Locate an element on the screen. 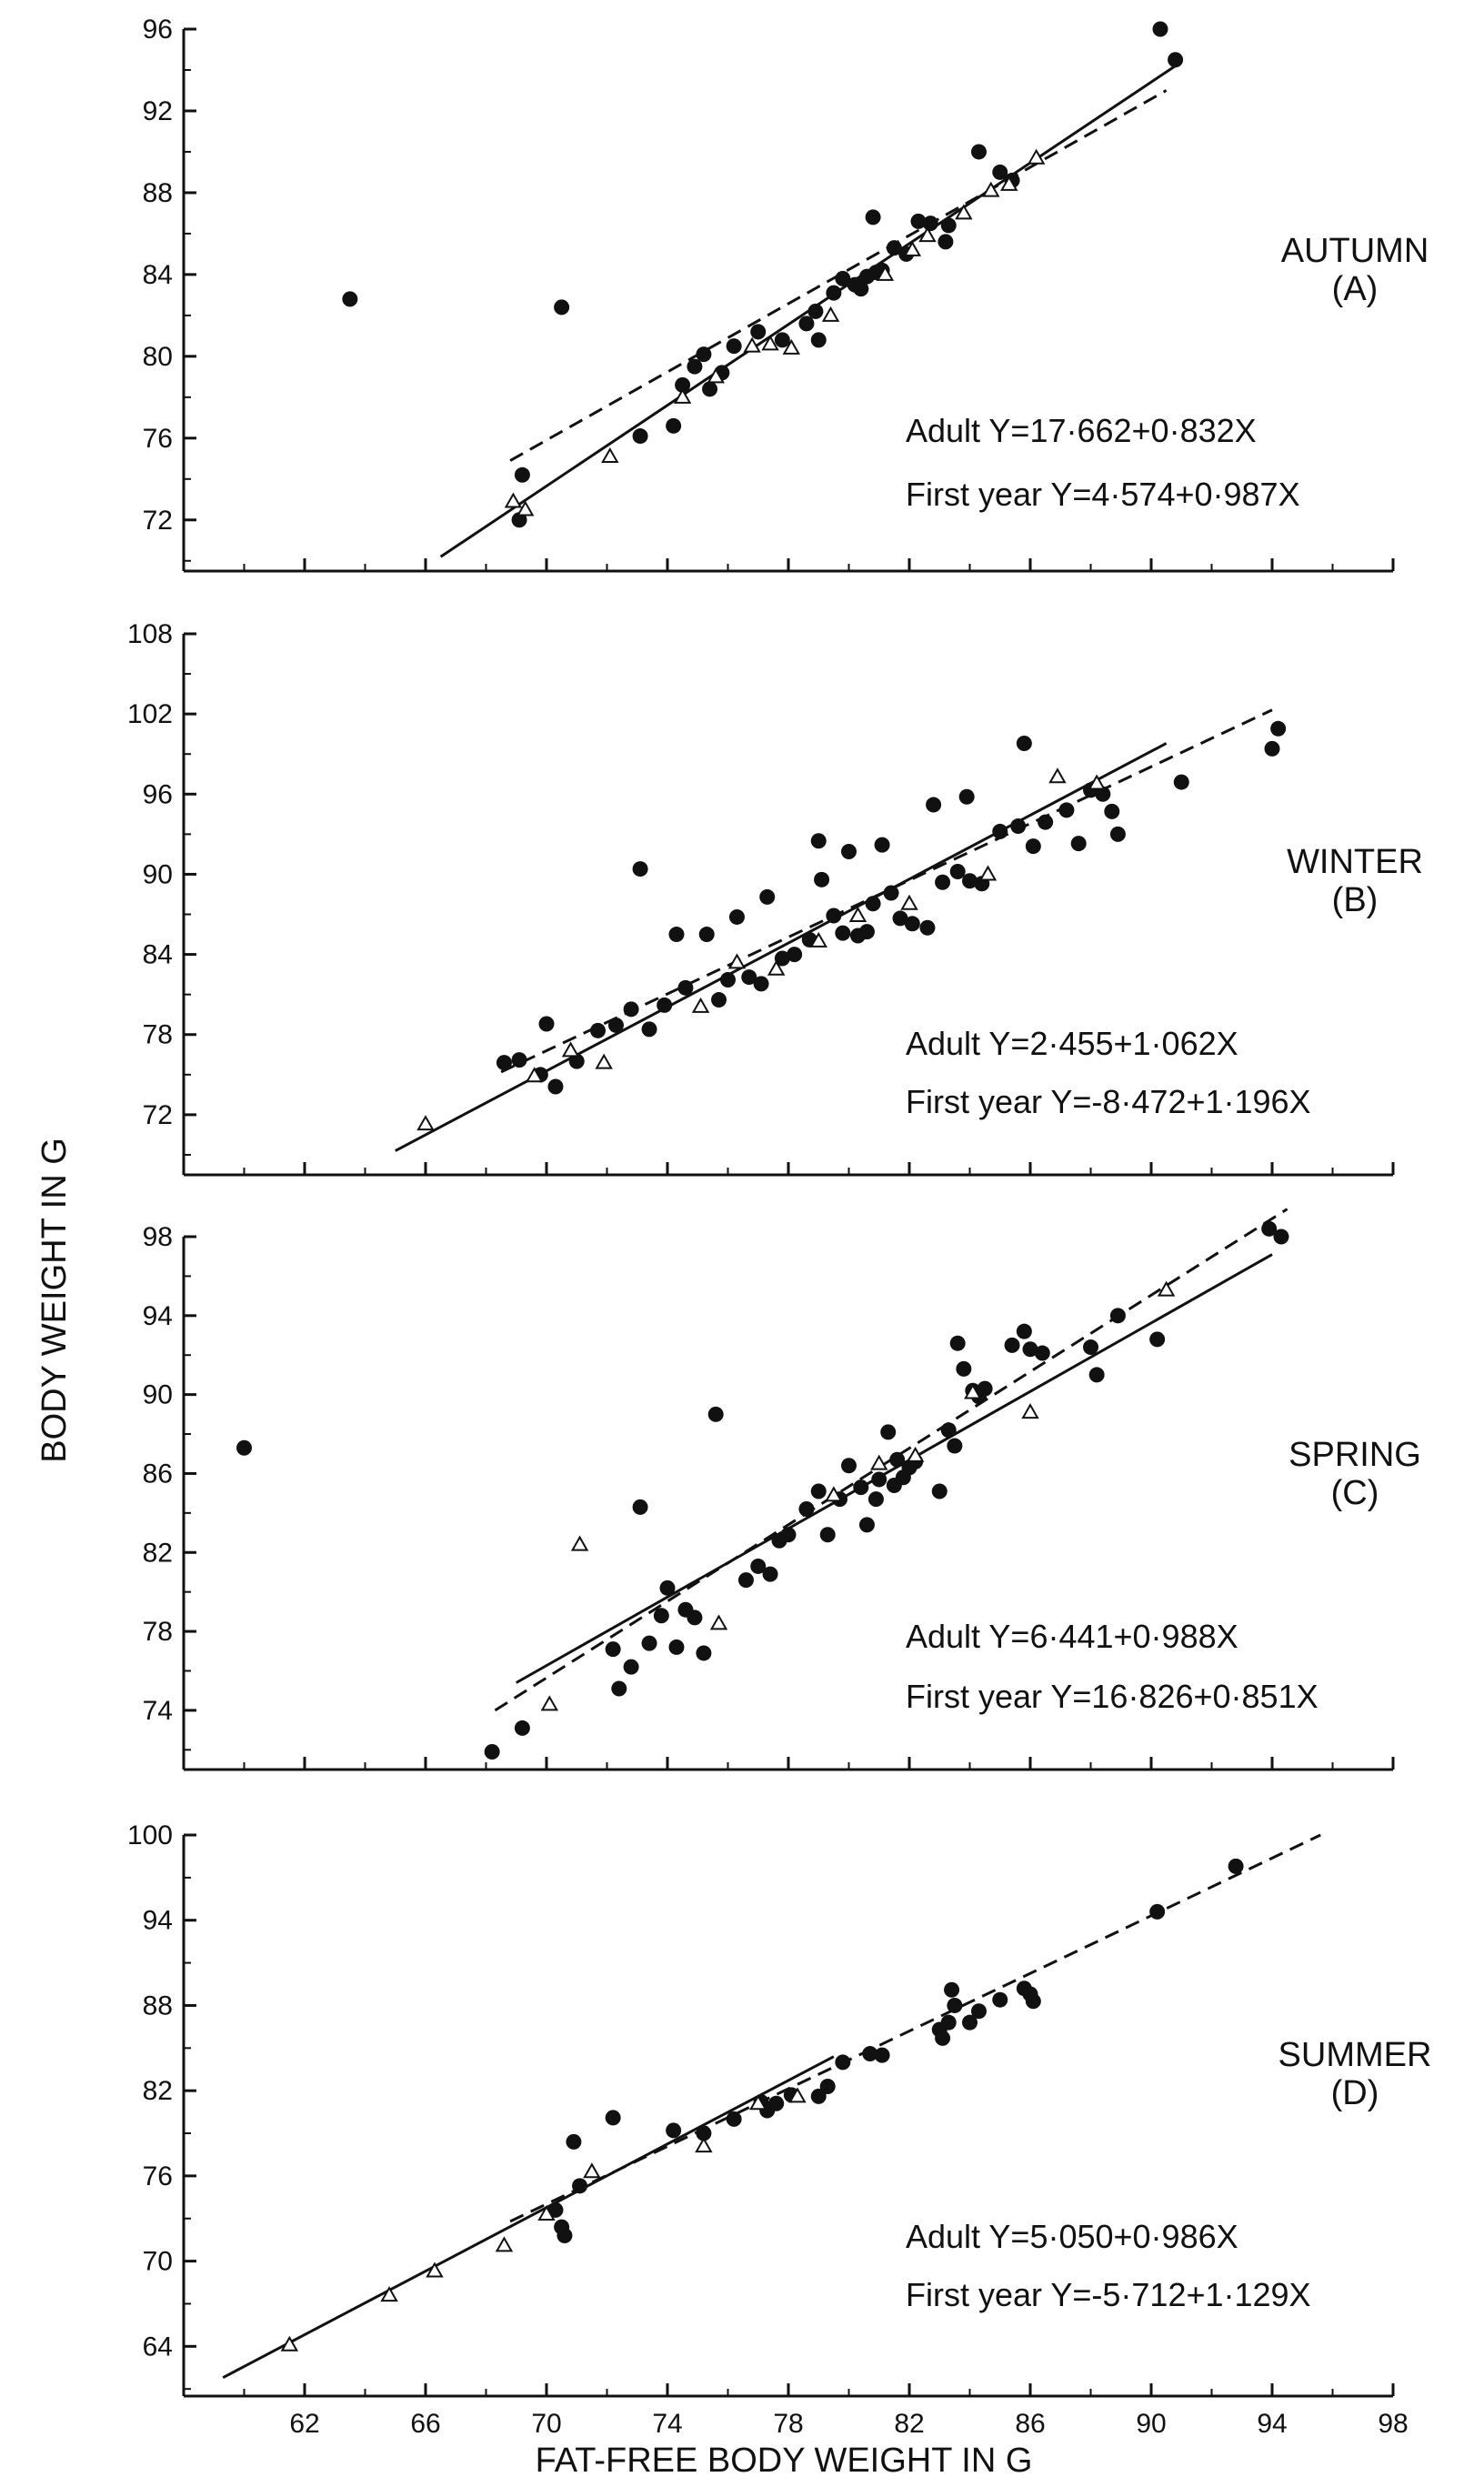  first-year-equation: First year Y=-5·712+1·129X is located at coordinates (1108, 2294).